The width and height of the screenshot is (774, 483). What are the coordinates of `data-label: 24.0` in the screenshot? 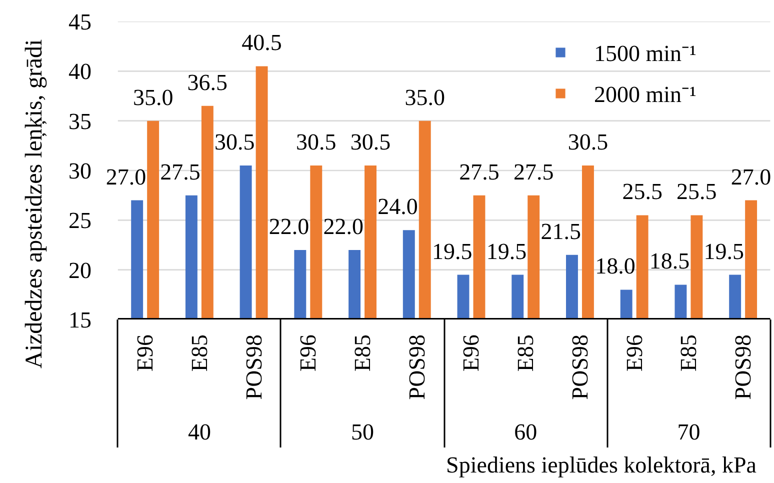 It's located at (398, 207).